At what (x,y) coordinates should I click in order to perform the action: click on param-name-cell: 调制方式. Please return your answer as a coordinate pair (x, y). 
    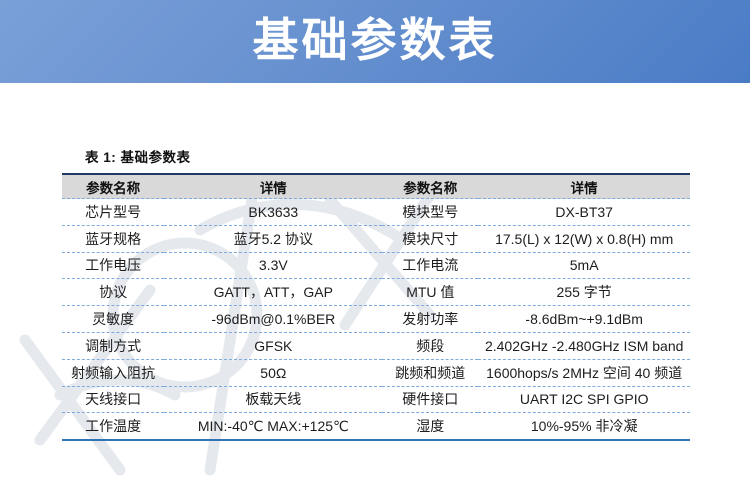
    Looking at the image, I should click on (113, 346).